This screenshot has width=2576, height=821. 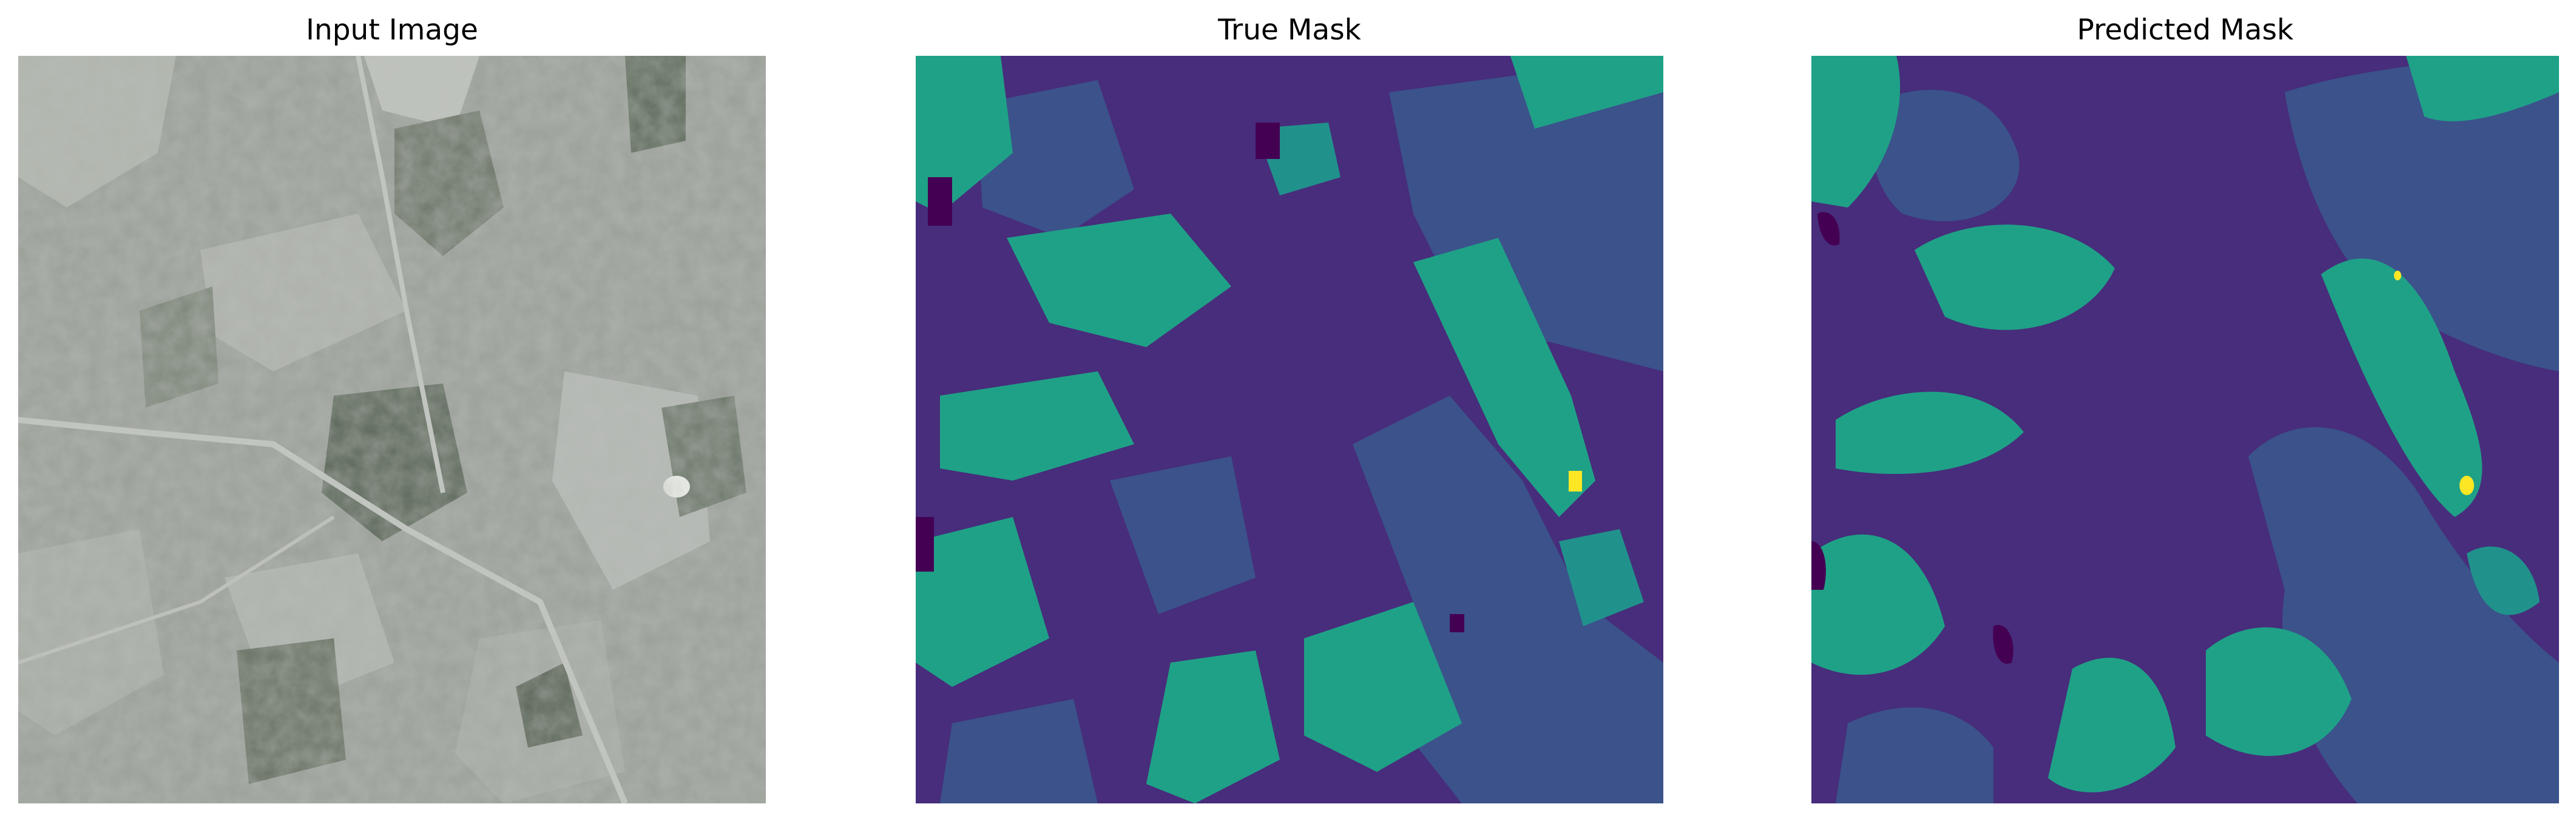 I want to click on input-image-title: Input Image, so click(x=392, y=30).